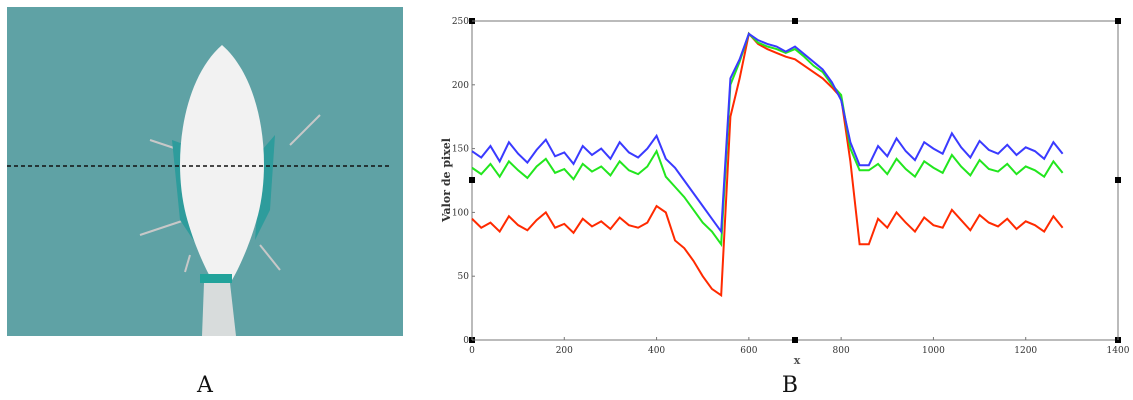  I want to click on x-axis-label: x, so click(797, 360).